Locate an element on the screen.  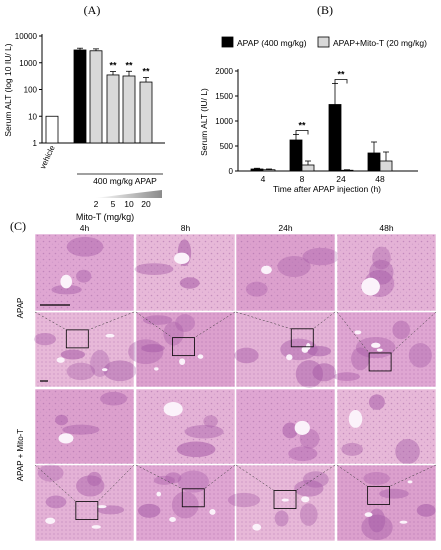
chart-a-vehicle-label: vehicle is located at coordinates (47, 157).